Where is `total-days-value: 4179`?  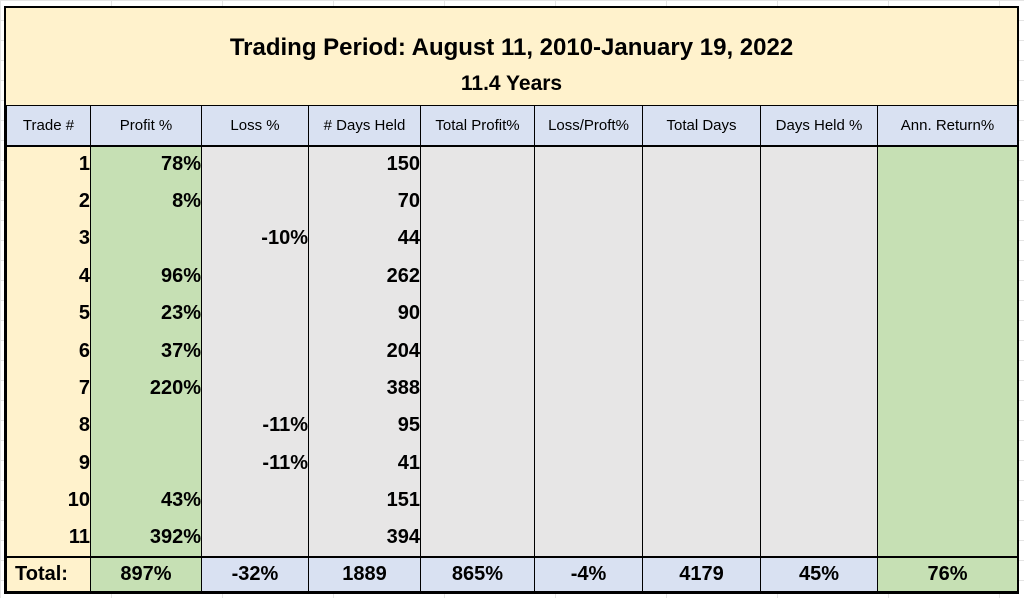 total-days-value: 4179 is located at coordinates (701, 574).